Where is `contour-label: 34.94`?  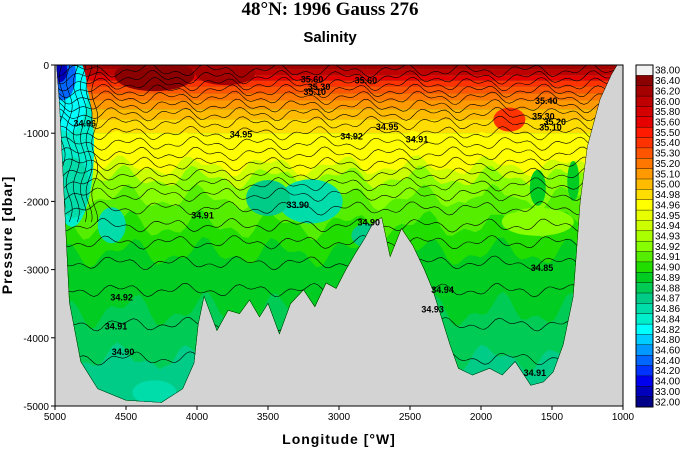
contour-label: 34.94 is located at coordinates (442, 290).